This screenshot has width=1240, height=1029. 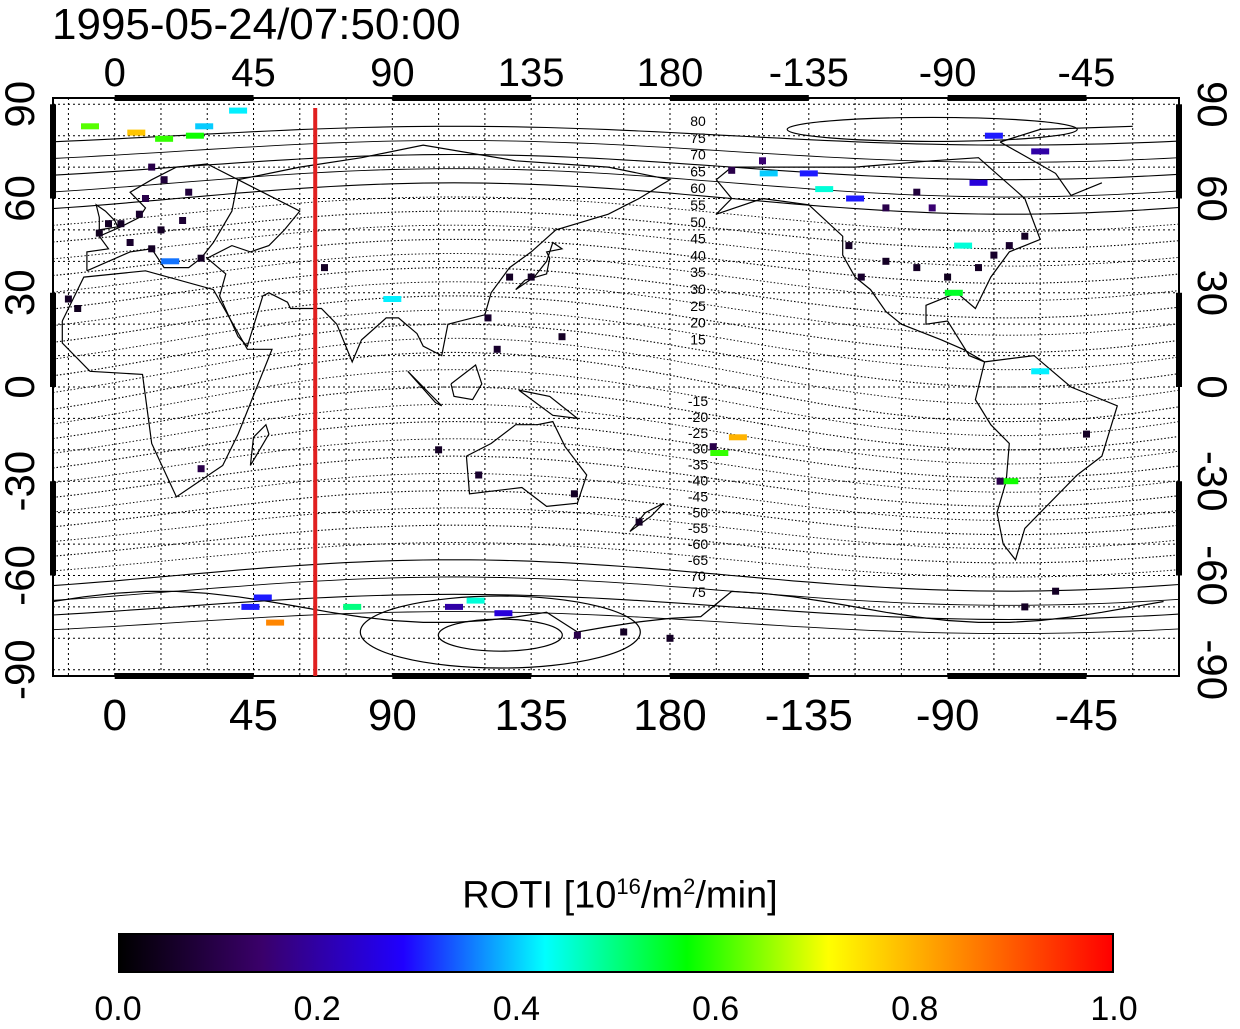 What do you see at coordinates (253, 73) in the screenshot?
I see `lon-tick-label-top: 45` at bounding box center [253, 73].